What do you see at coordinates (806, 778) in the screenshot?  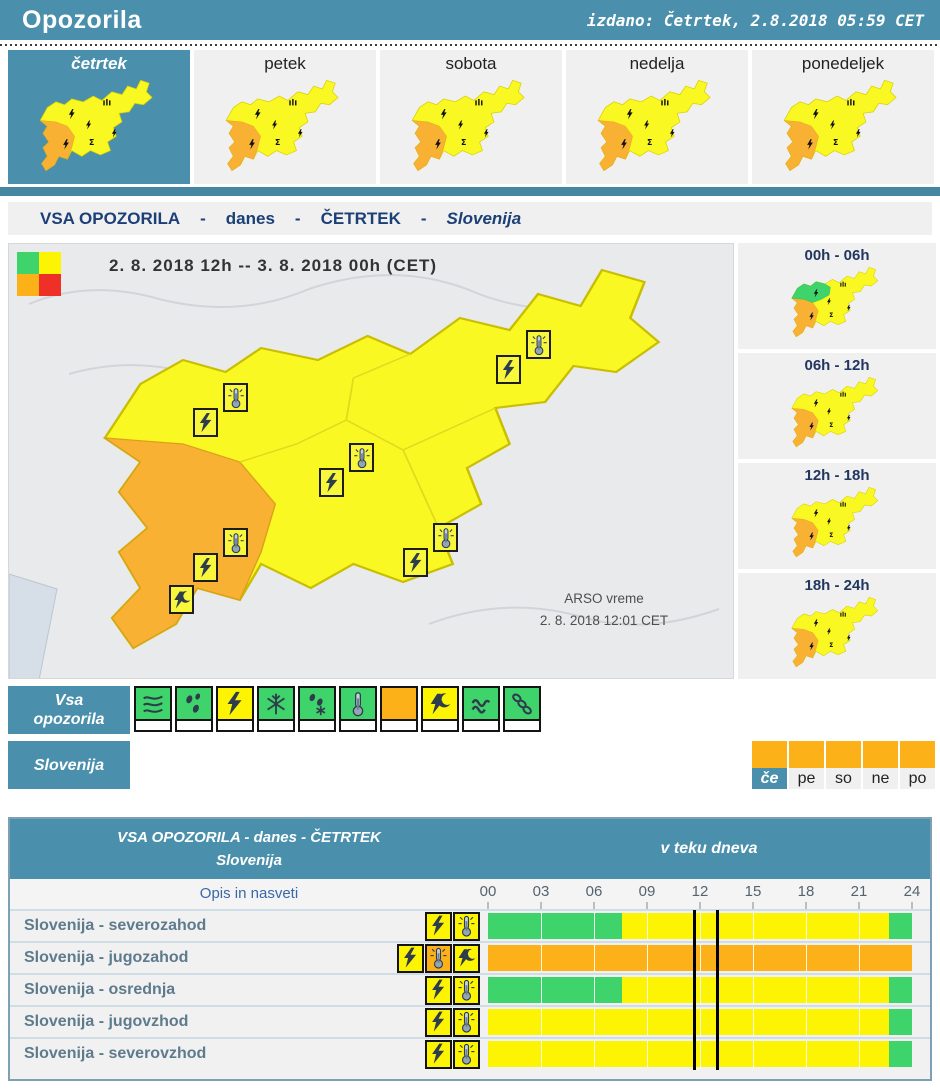 I see `day-button-label: pe` at bounding box center [806, 778].